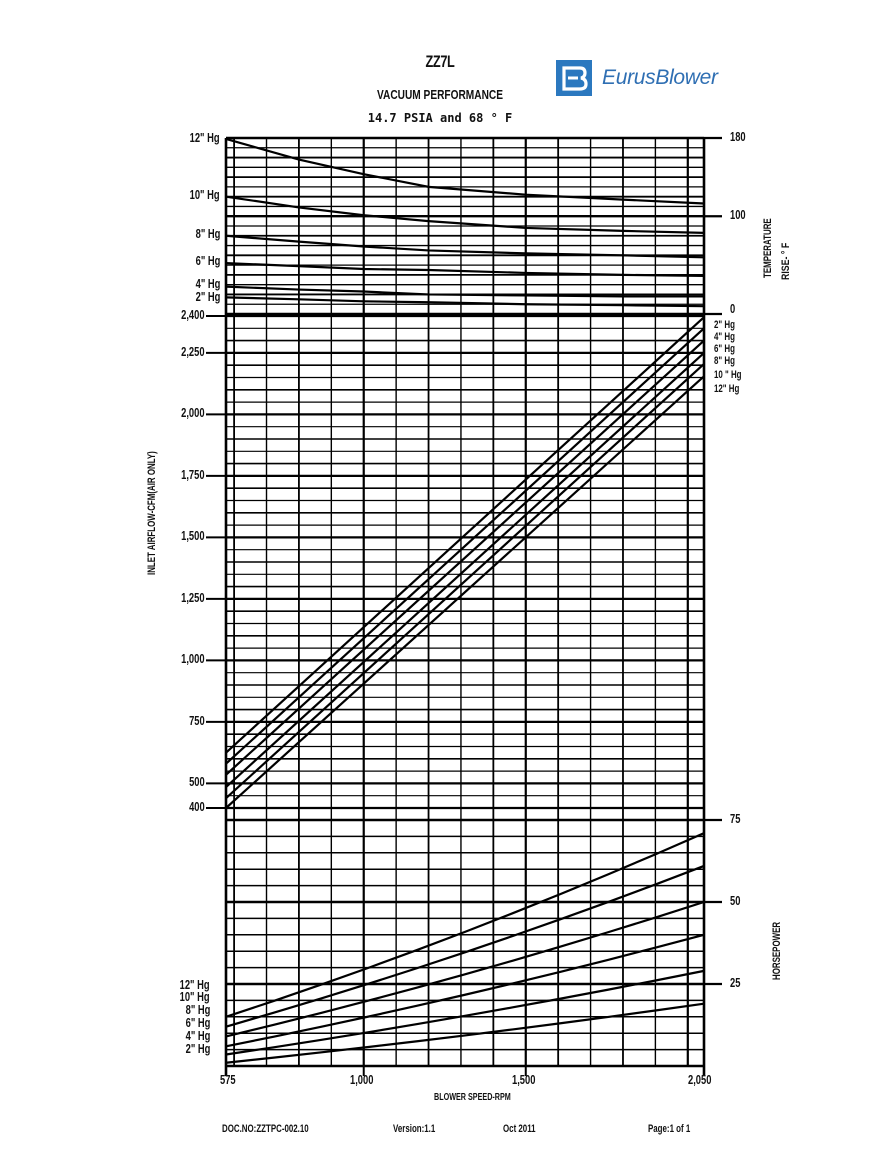  Describe the element at coordinates (735, 818) in the screenshot. I see `hp-tick-label: 75` at that location.